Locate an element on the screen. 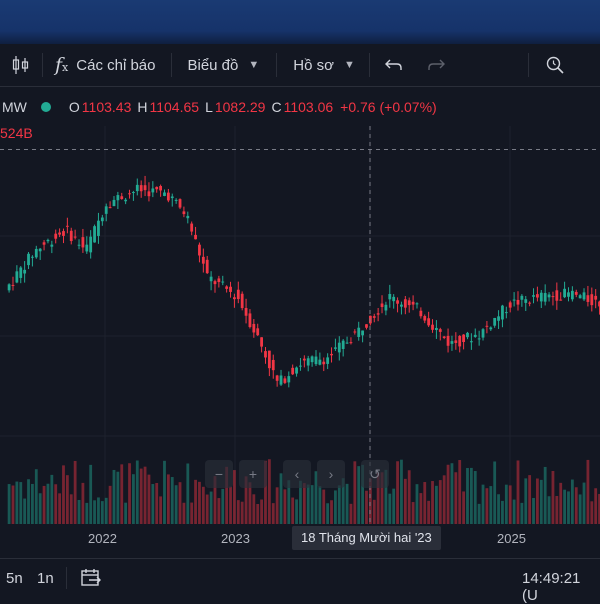 This screenshot has width=600, height=604. high-value: 1104.65 is located at coordinates (174, 107).